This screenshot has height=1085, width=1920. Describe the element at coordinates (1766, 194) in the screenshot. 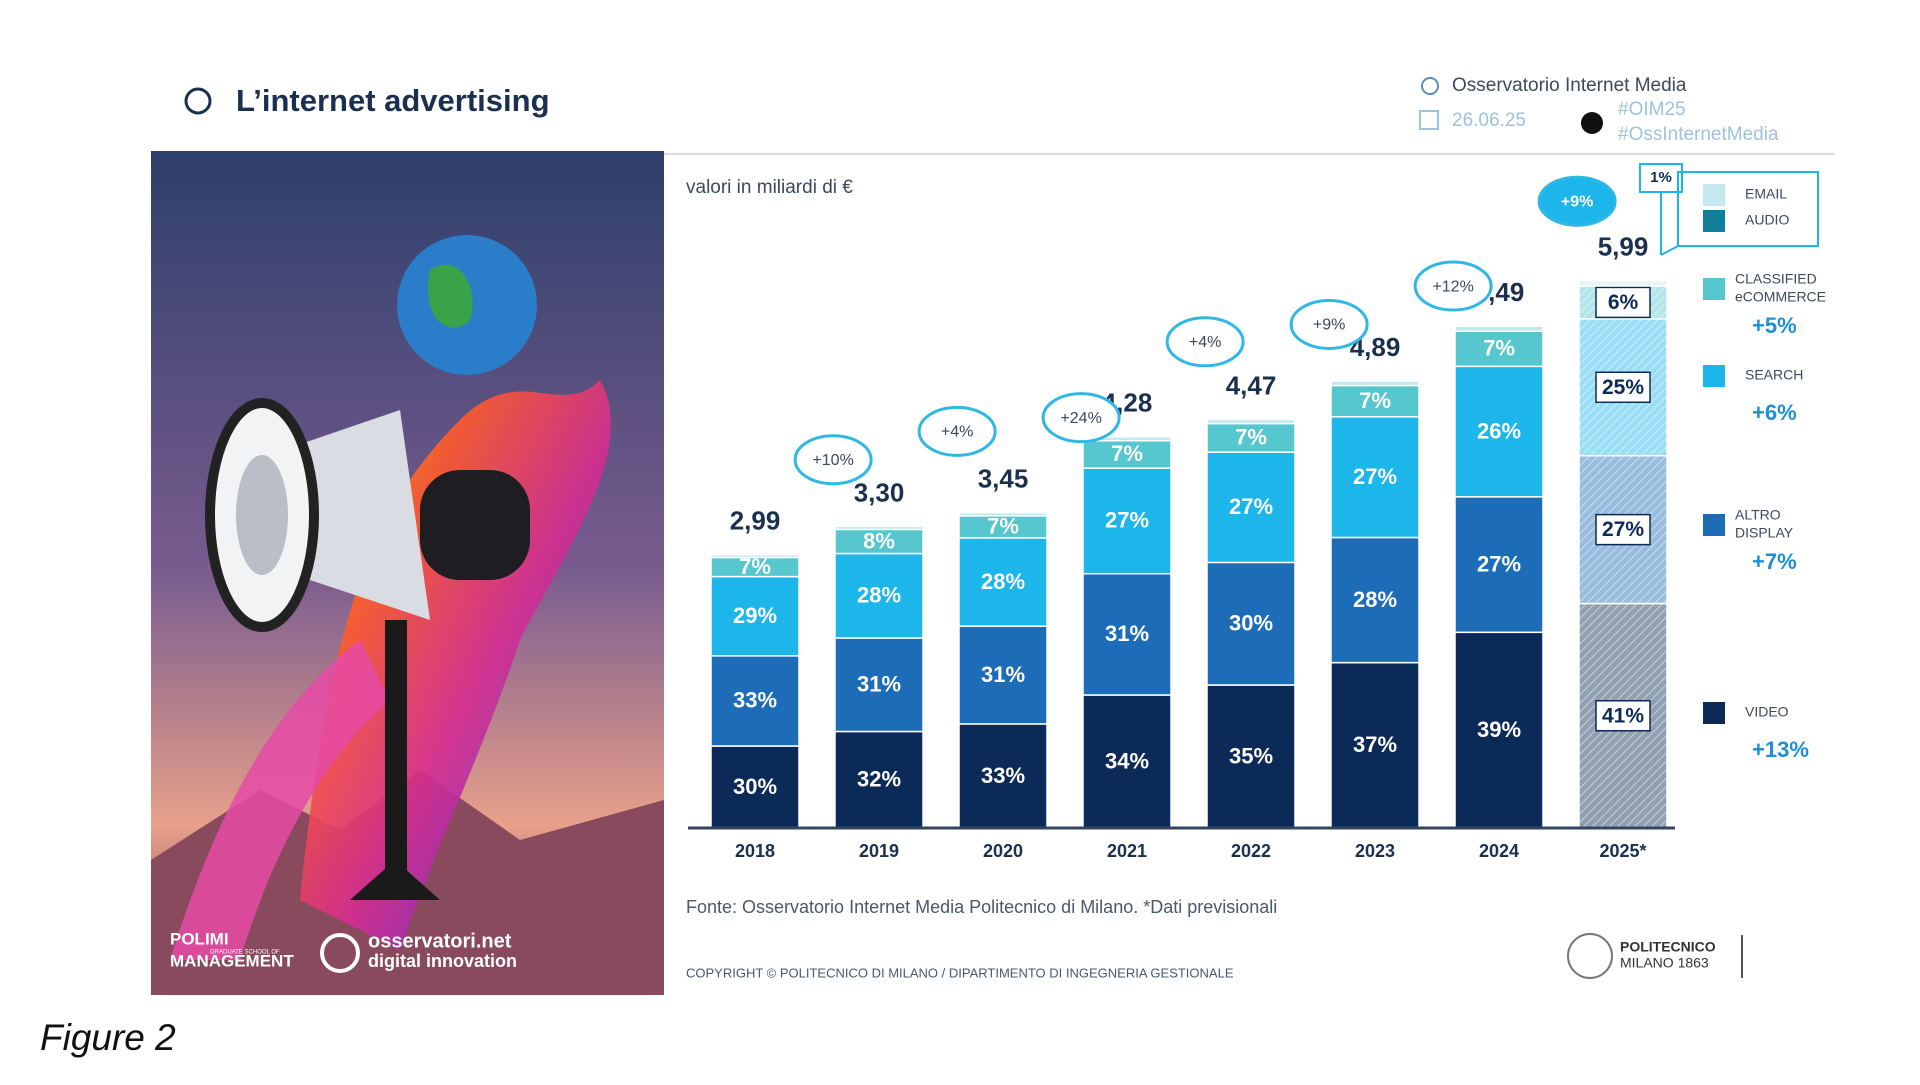

I see `legend-label: EMAIL` at that location.